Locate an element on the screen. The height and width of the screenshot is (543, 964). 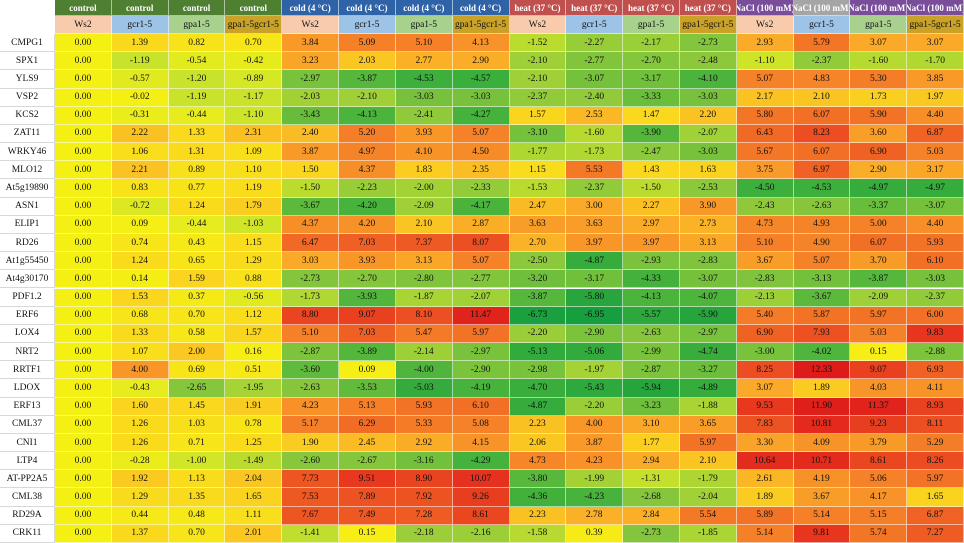
condition-header: heat (37 °C) is located at coordinates (651, 8).